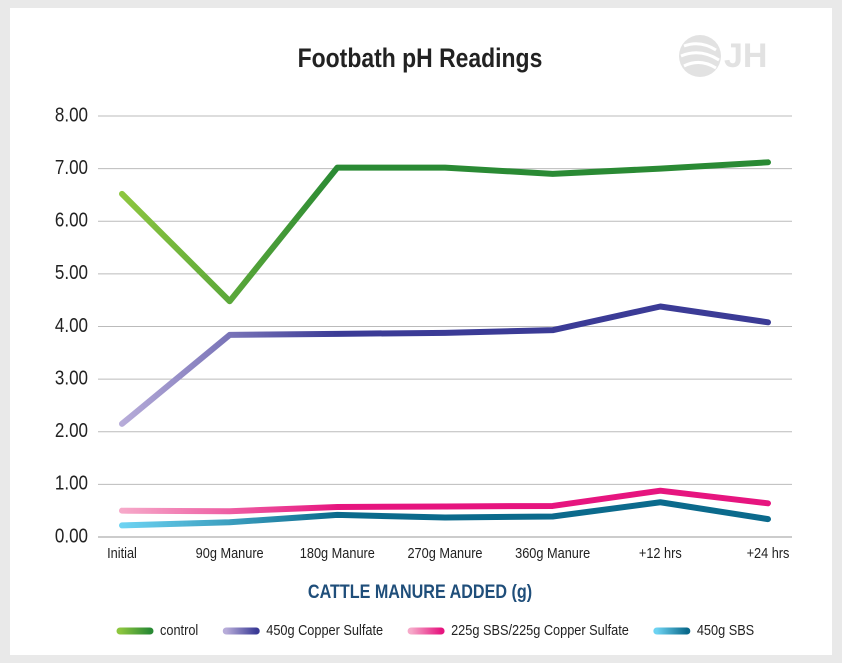 This screenshot has width=842, height=663. Describe the element at coordinates (71, 535) in the screenshot. I see `y-tick-label: 0.00` at that location.